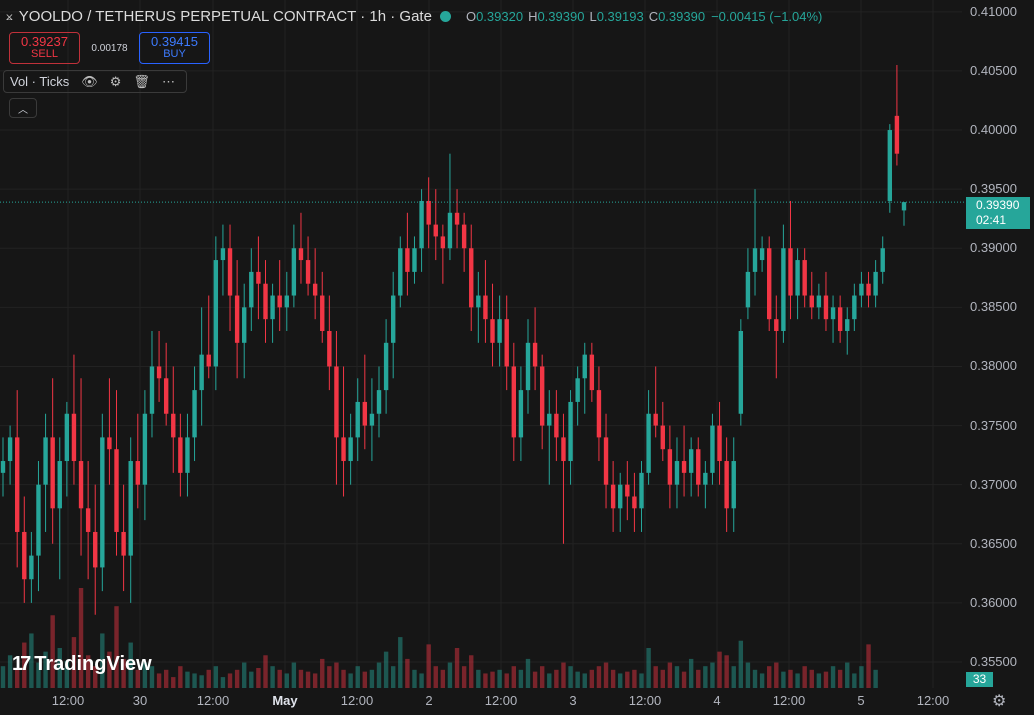 This screenshot has height=715, width=1034. Describe the element at coordinates (285, 700) in the screenshot. I see `time-tick-label: May` at that location.